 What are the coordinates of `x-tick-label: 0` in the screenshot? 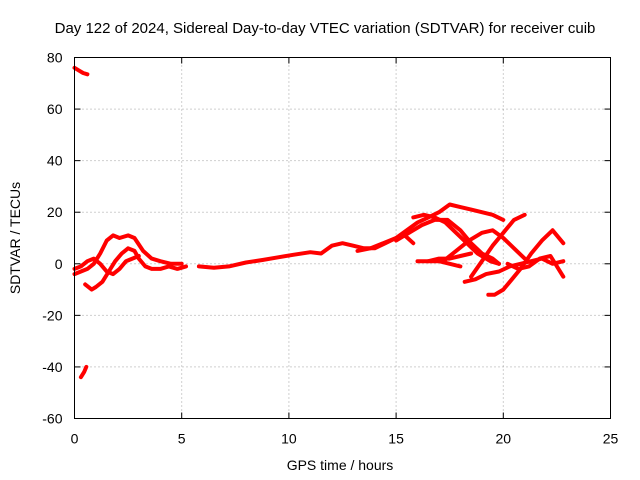 It's located at (75, 439).